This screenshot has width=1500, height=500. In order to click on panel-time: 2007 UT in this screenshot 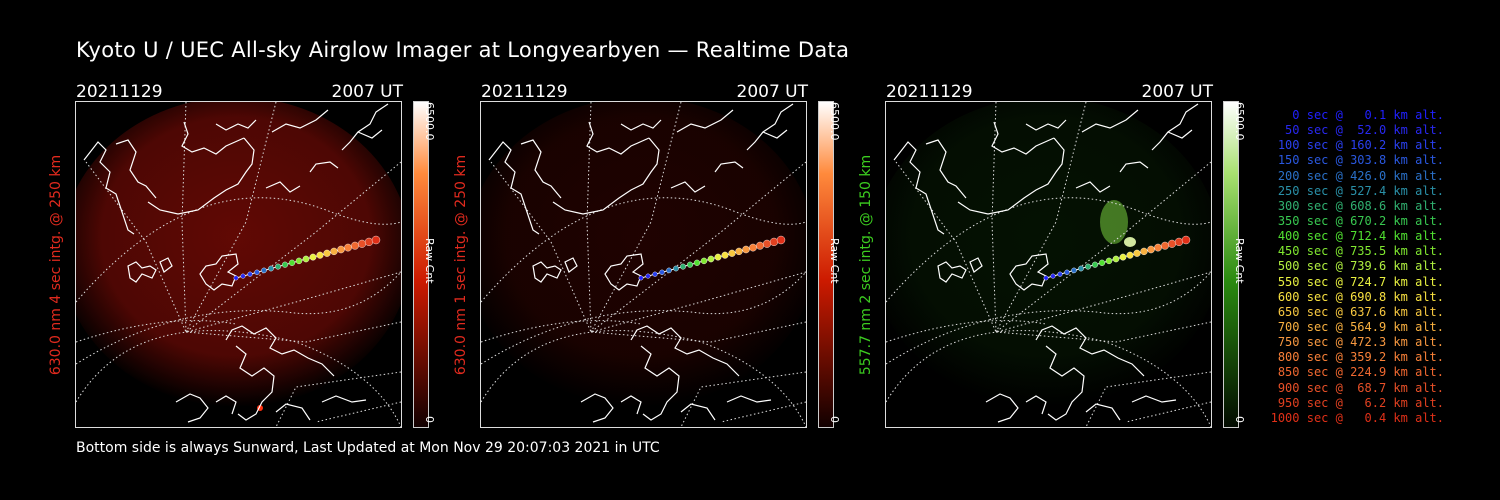, I will do `click(367, 92)`.